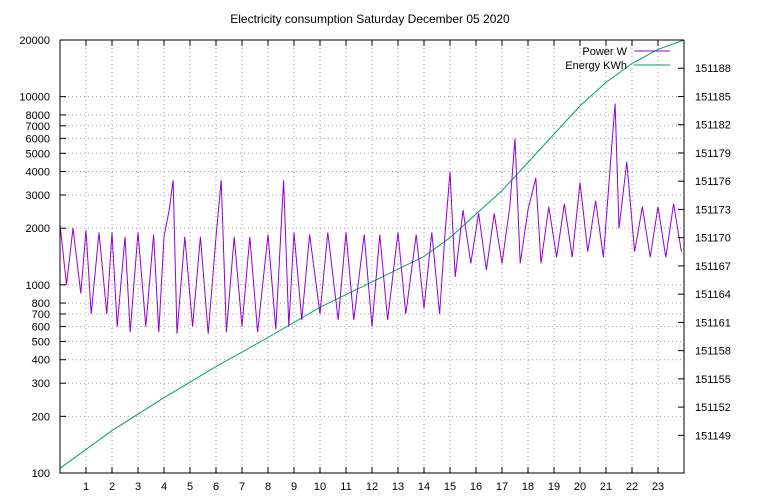 The height and width of the screenshot is (500, 768). I want to click on legend-label: Energy KWh, so click(596, 66).